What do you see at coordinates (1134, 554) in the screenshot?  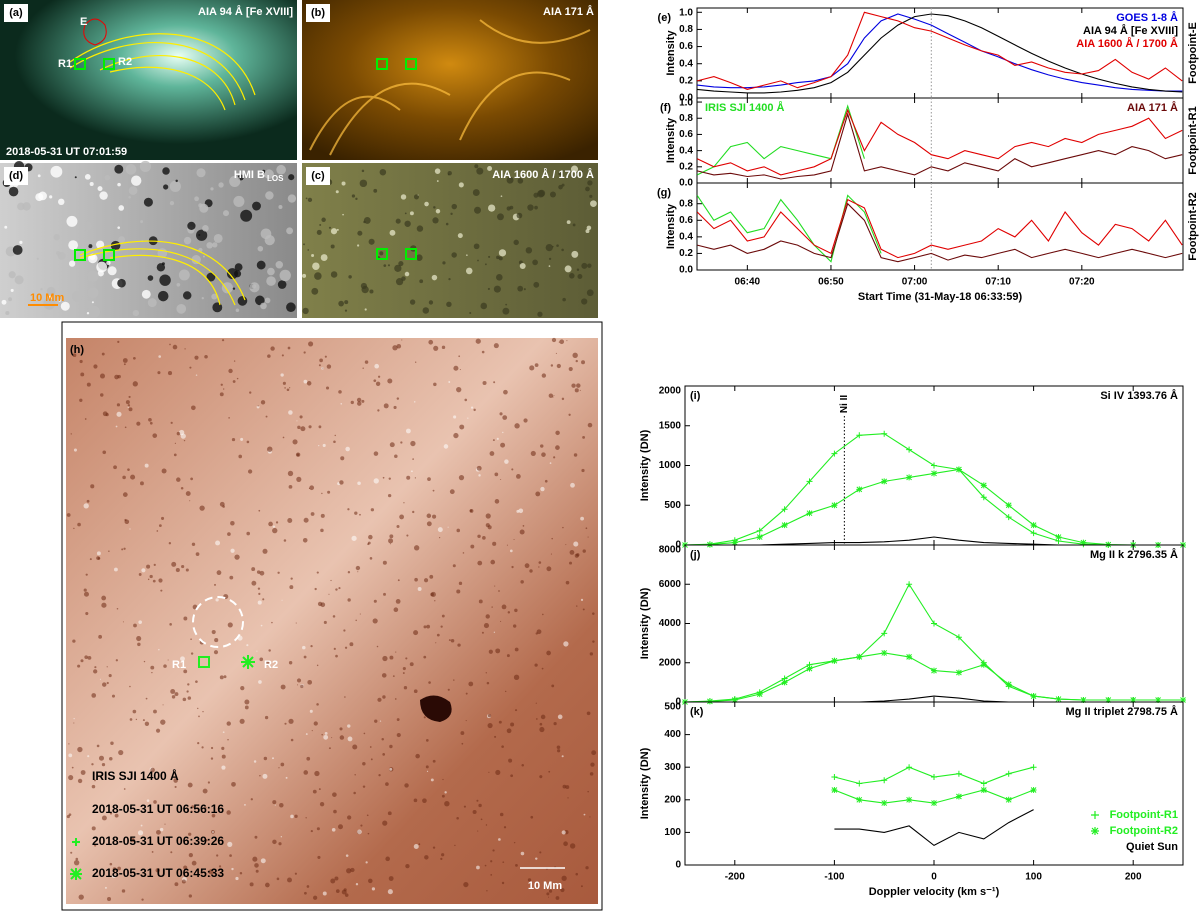 I see `plot-title: Mg II k 2796.35 Å` at bounding box center [1134, 554].